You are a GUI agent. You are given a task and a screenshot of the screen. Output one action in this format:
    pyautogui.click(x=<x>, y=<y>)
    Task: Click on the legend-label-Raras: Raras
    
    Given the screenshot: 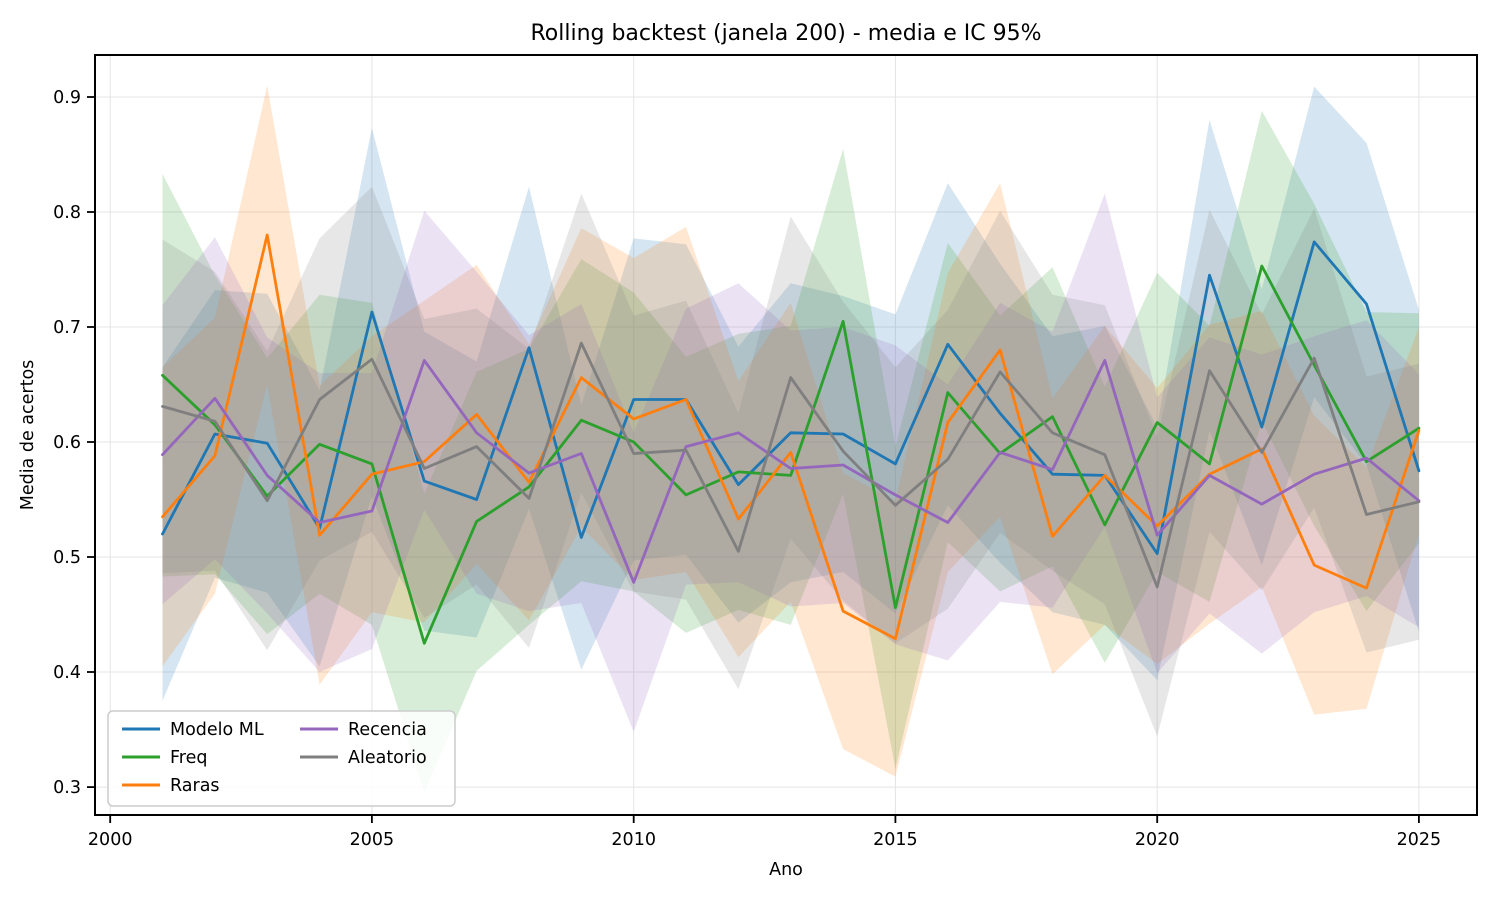 What is the action you would take?
    pyautogui.click(x=195, y=786)
    